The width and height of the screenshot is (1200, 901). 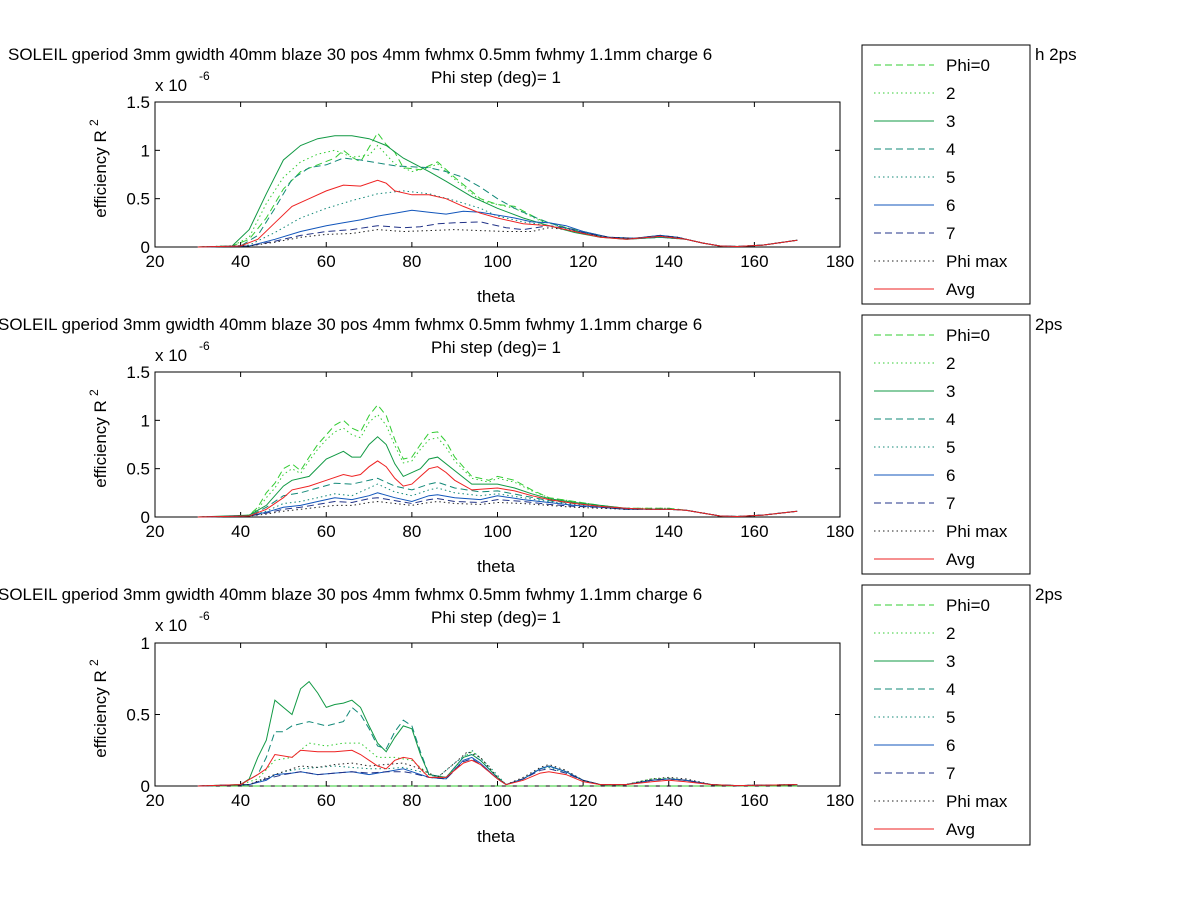 I want to click on y-tick-label: 1.5, so click(x=138, y=372).